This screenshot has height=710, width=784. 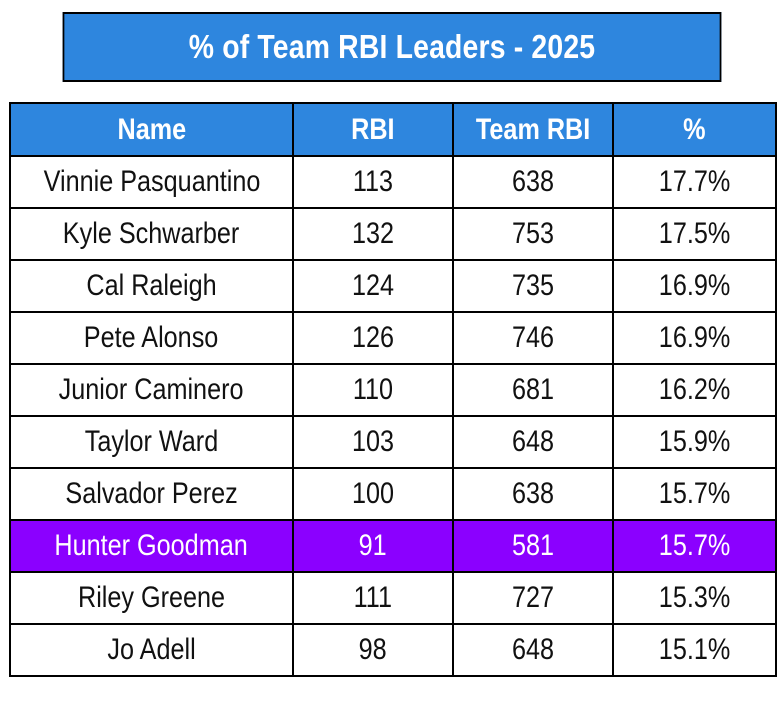 What do you see at coordinates (151, 129) in the screenshot?
I see `column-header-name: Name` at bounding box center [151, 129].